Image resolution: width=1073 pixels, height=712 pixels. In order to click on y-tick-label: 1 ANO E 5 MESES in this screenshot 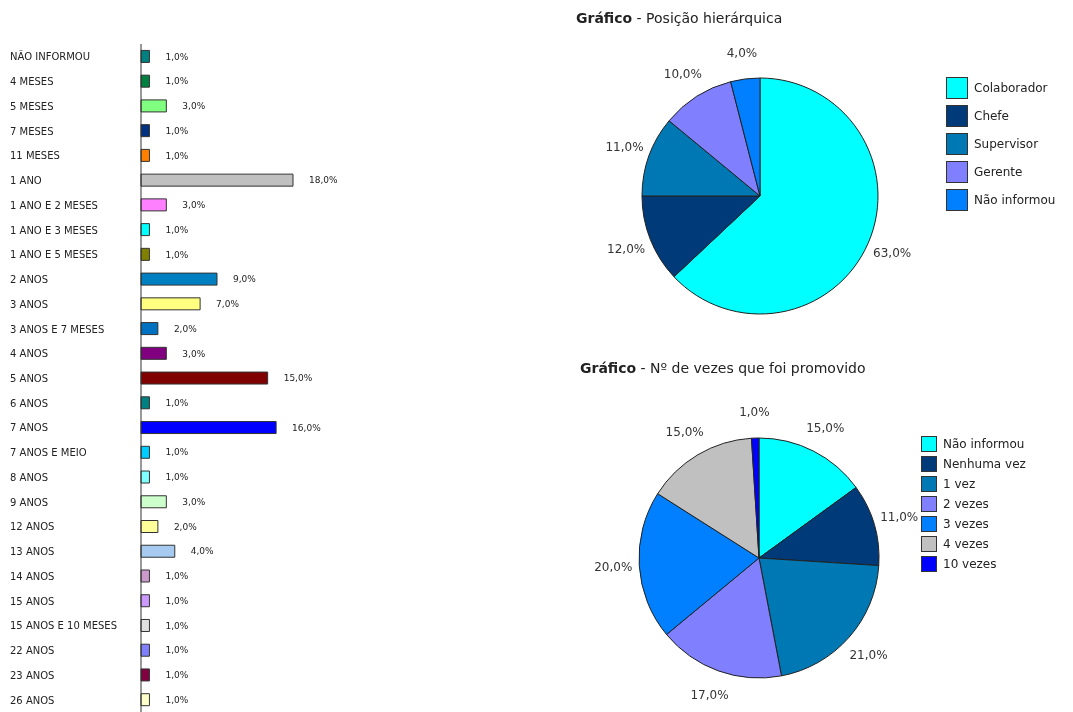, I will do `click(54, 255)`.